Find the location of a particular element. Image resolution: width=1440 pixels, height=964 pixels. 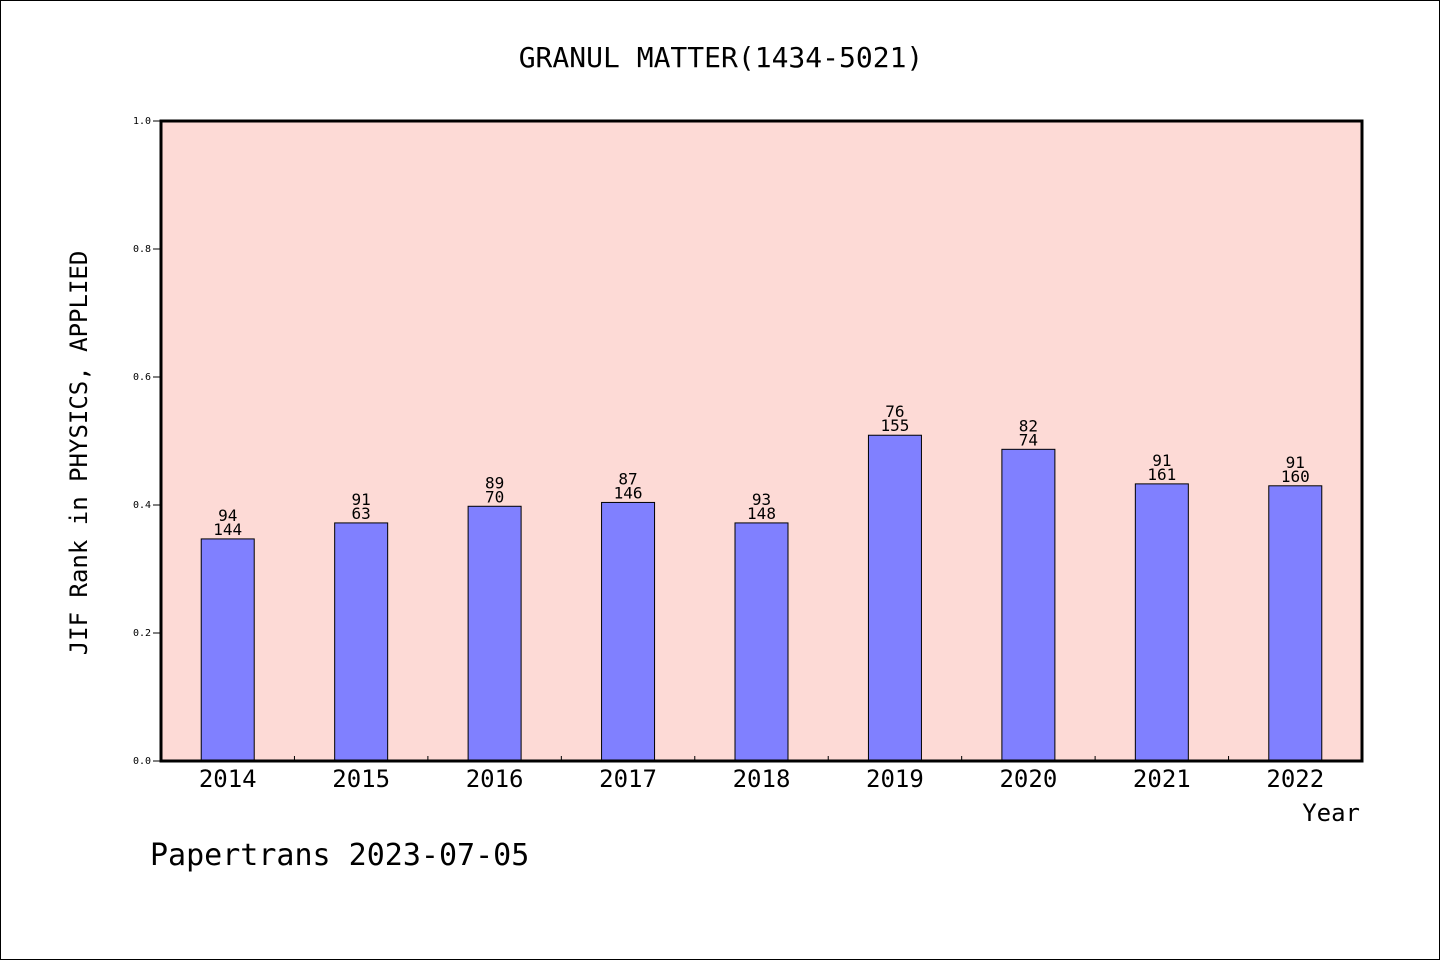

x-tick-label: 2022 is located at coordinates (1295, 779).